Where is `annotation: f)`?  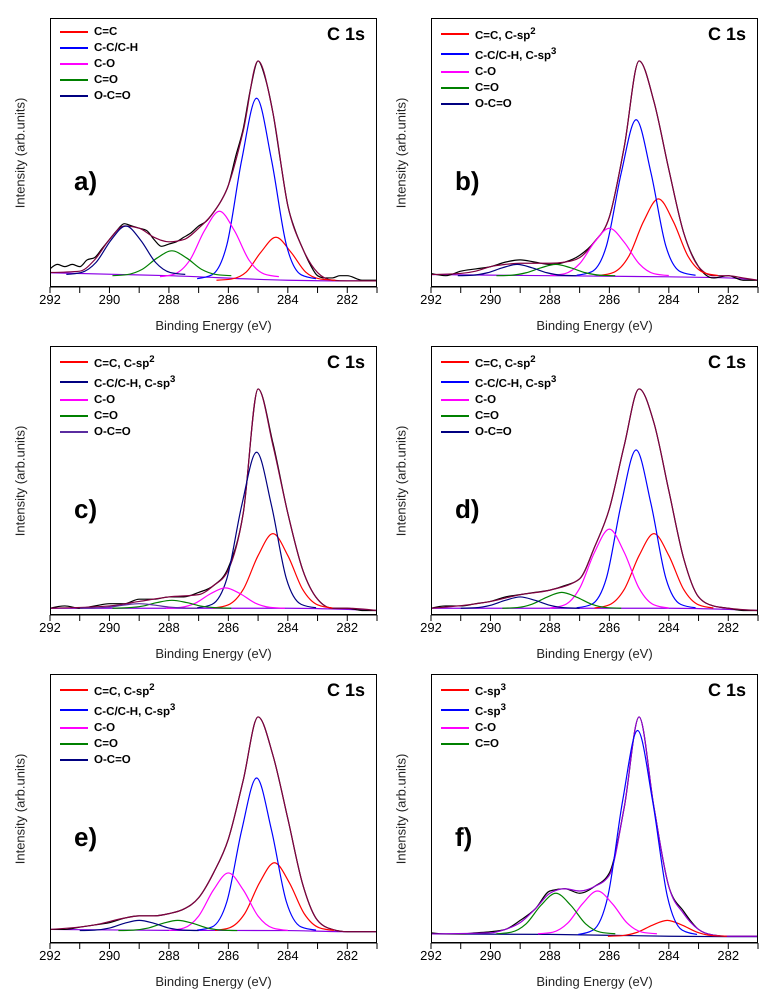
annotation: f) is located at coordinates (463, 837).